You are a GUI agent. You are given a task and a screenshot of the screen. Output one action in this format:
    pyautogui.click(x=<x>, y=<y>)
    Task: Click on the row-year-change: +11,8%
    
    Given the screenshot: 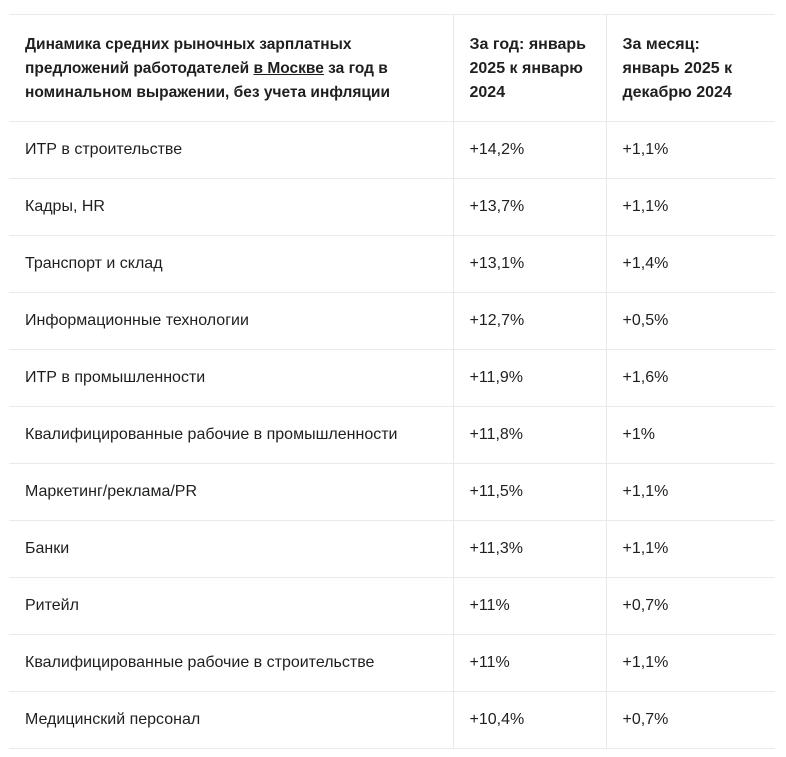 What is the action you would take?
    pyautogui.click(x=529, y=435)
    